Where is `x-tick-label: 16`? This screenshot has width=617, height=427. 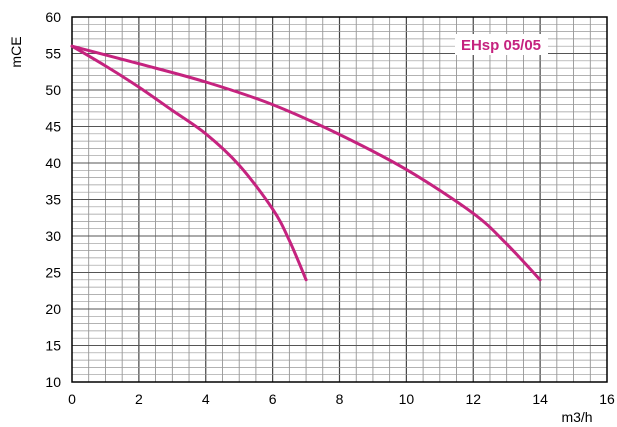
x-tick-label: 16 is located at coordinates (607, 399).